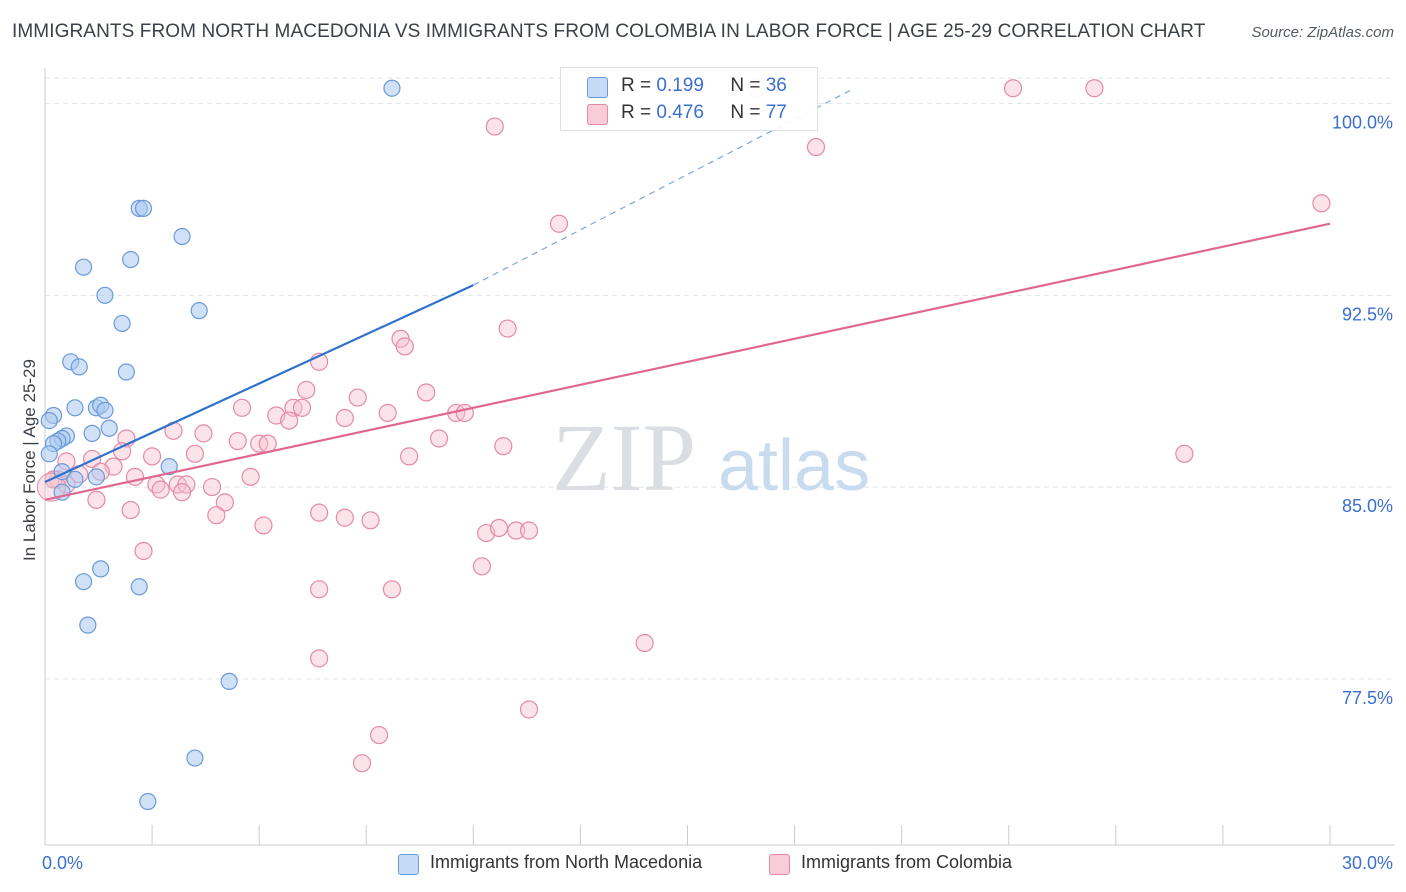 Image resolution: width=1406 pixels, height=892 pixels. Describe the element at coordinates (1322, 32) in the screenshot. I see `source-label: Source: ZipAtlas.com` at that location.